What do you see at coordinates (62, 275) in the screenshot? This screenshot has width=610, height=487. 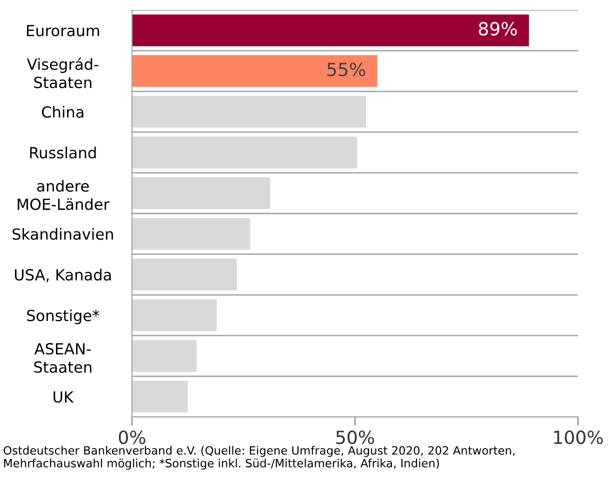 I see `y-tick-label: USA, Kanada` at bounding box center [62, 275].